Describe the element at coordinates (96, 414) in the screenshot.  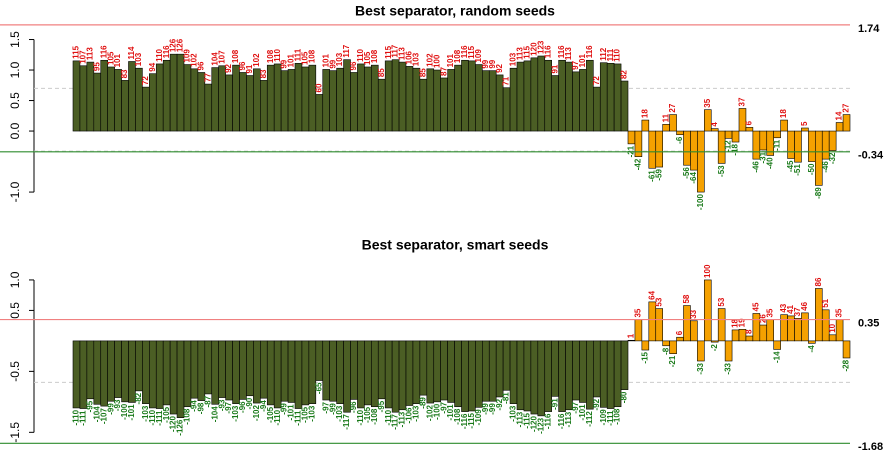
I see `value-label: -104` at that location.